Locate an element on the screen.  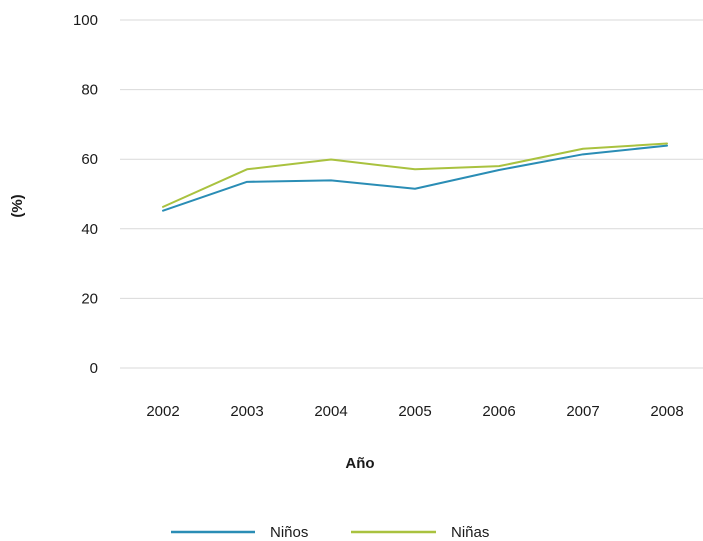
y-tick-label: 20 is located at coordinates (89, 298).